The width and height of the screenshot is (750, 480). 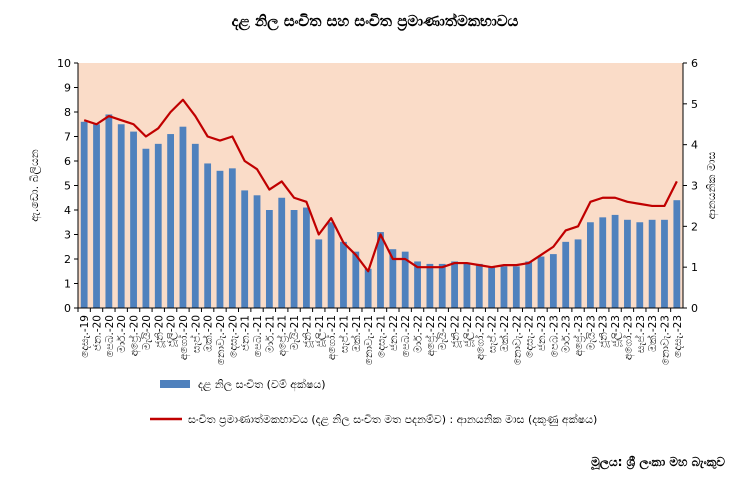 I want to click on x-tick-label: මාර්.-22, so click(x=418, y=334).